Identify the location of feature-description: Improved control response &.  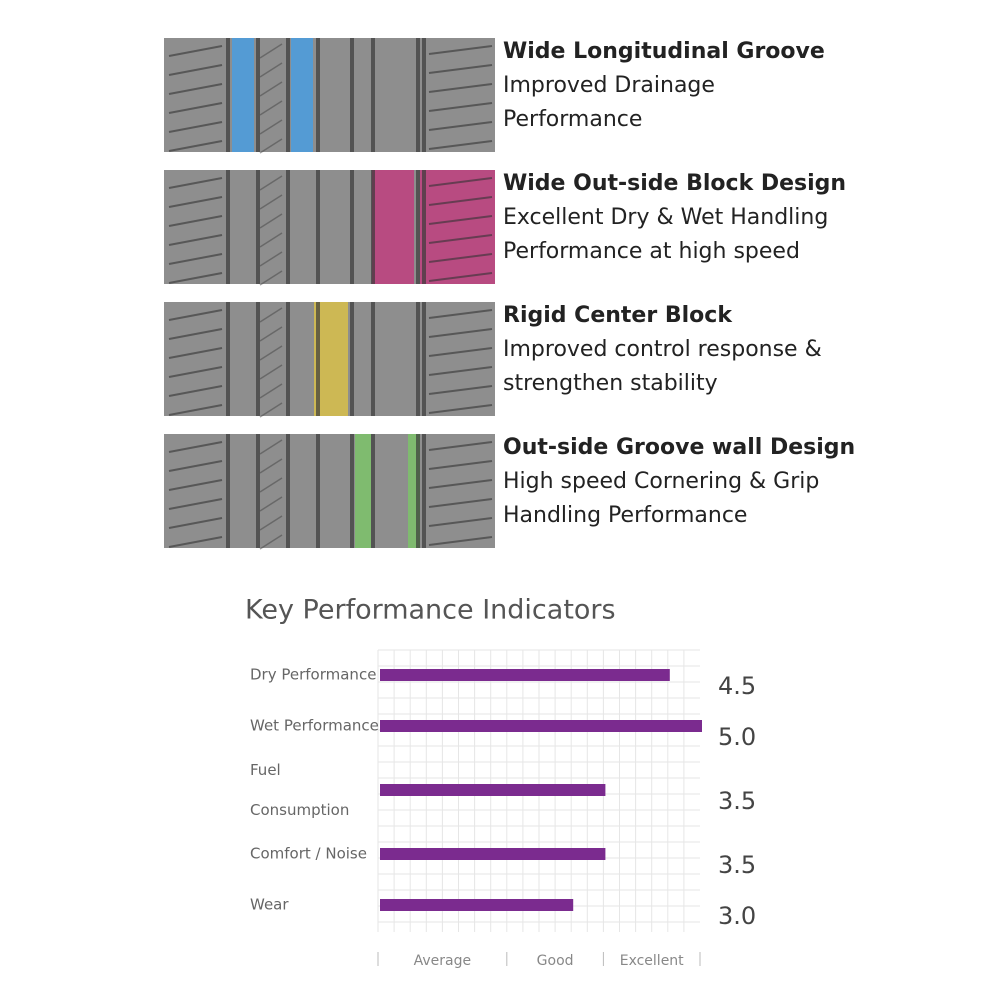
(662, 349).